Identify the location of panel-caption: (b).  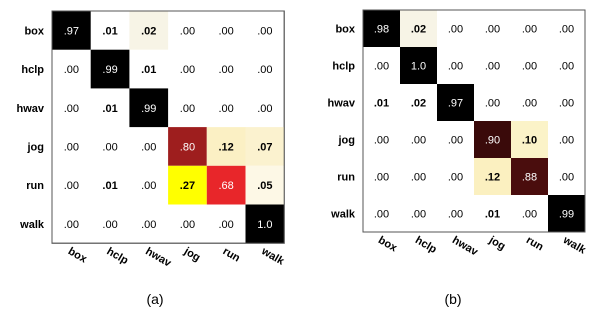
(452, 299).